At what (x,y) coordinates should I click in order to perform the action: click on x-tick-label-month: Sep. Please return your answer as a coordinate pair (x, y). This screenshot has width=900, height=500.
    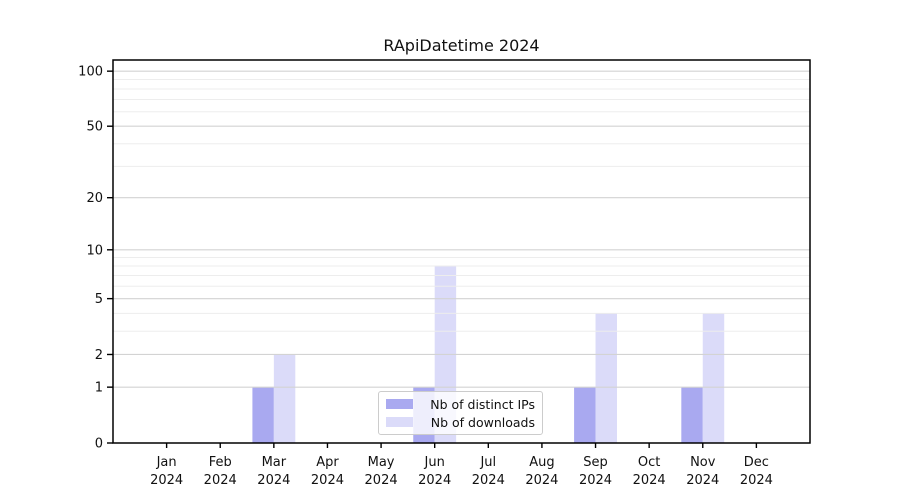
    Looking at the image, I should click on (595, 462).